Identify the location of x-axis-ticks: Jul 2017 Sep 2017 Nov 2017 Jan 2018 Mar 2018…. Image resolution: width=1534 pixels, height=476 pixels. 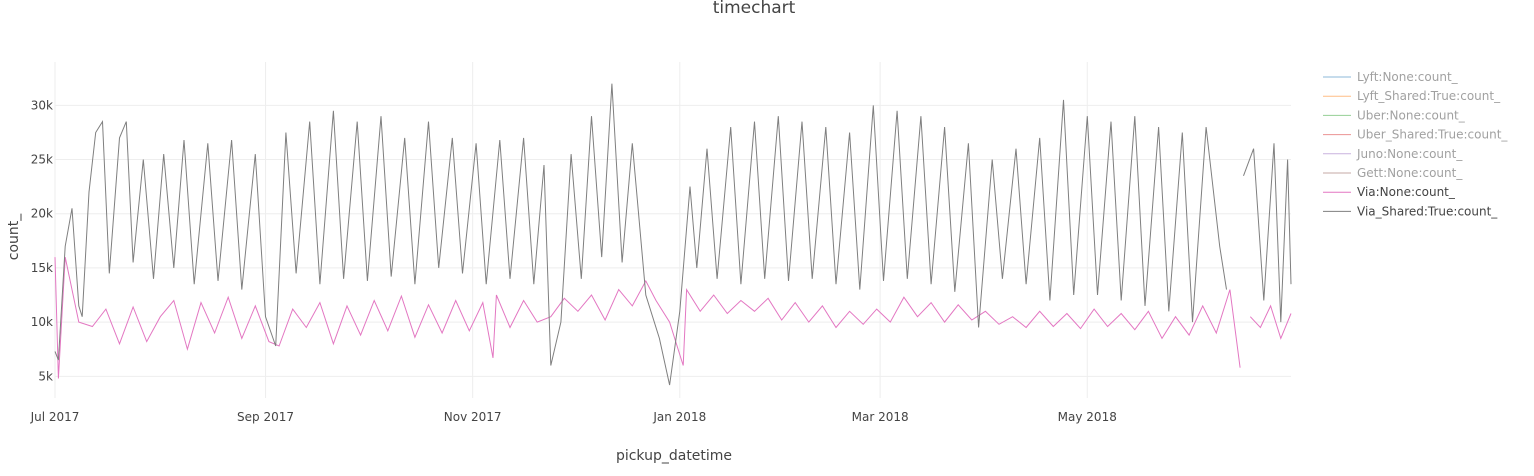
(573, 417).